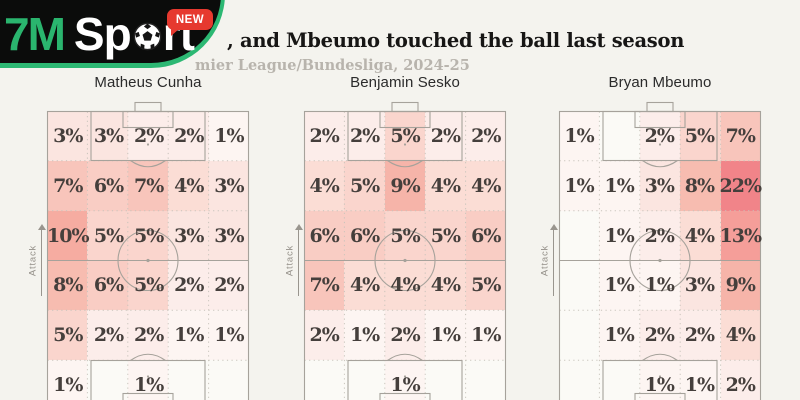 The width and height of the screenshot is (800, 400). Describe the element at coordinates (149, 185) in the screenshot. I see `percent-label: 7%` at that location.